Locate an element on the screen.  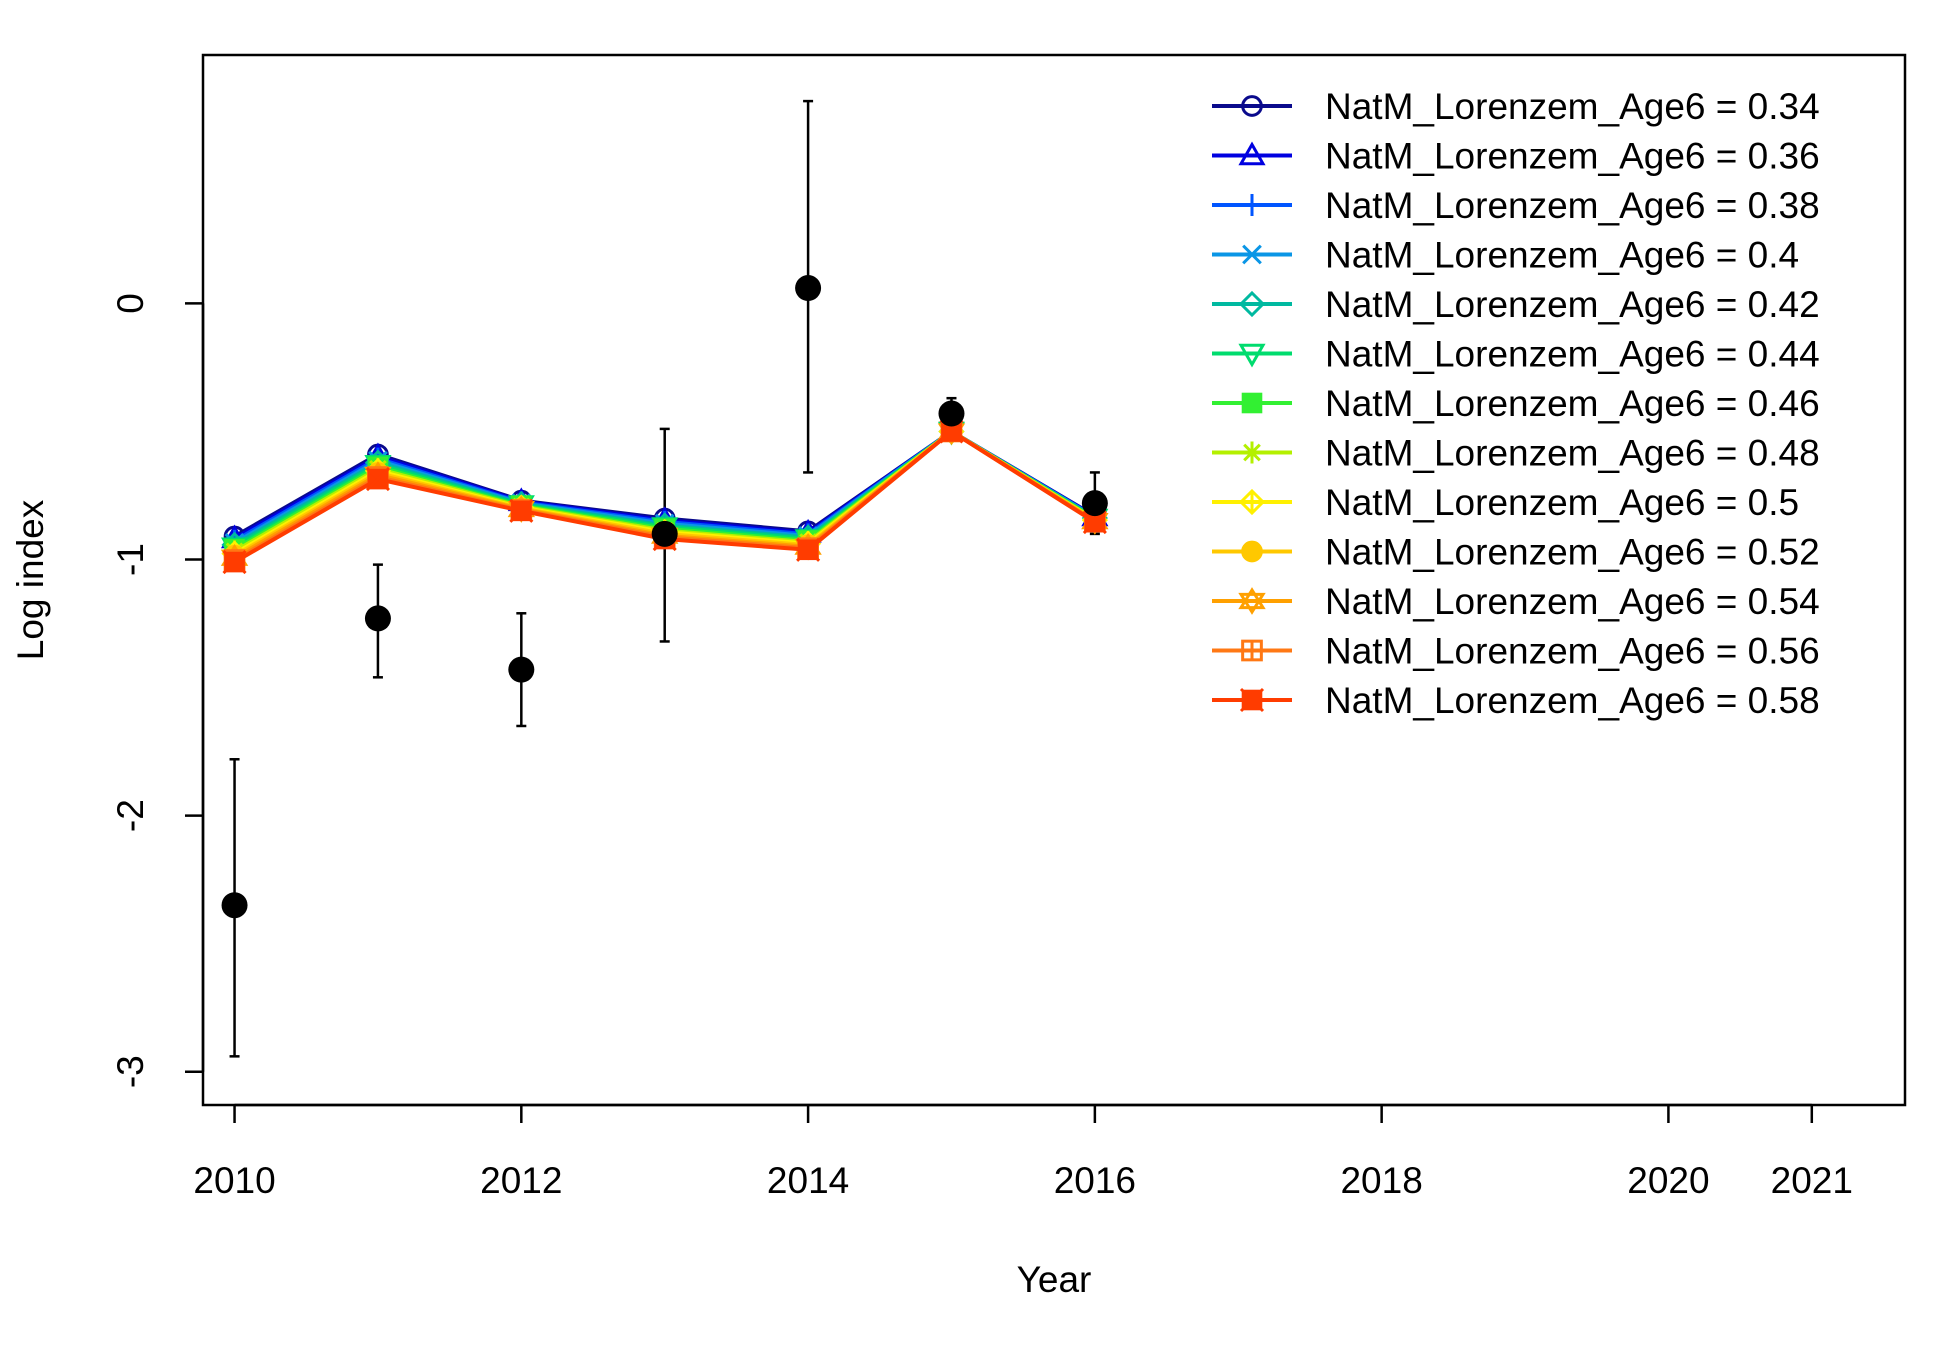
legend-label: NatM_Lorenzem_Age6 = 0.38 is located at coordinates (1572, 205).